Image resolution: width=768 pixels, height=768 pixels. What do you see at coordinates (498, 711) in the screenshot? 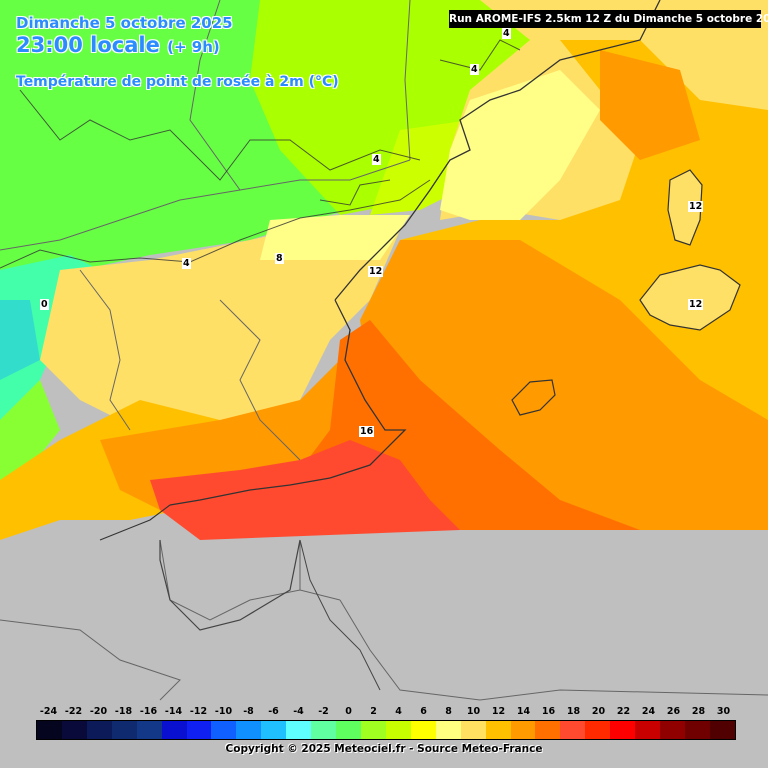
I see `legend-tick: 12` at bounding box center [498, 711].